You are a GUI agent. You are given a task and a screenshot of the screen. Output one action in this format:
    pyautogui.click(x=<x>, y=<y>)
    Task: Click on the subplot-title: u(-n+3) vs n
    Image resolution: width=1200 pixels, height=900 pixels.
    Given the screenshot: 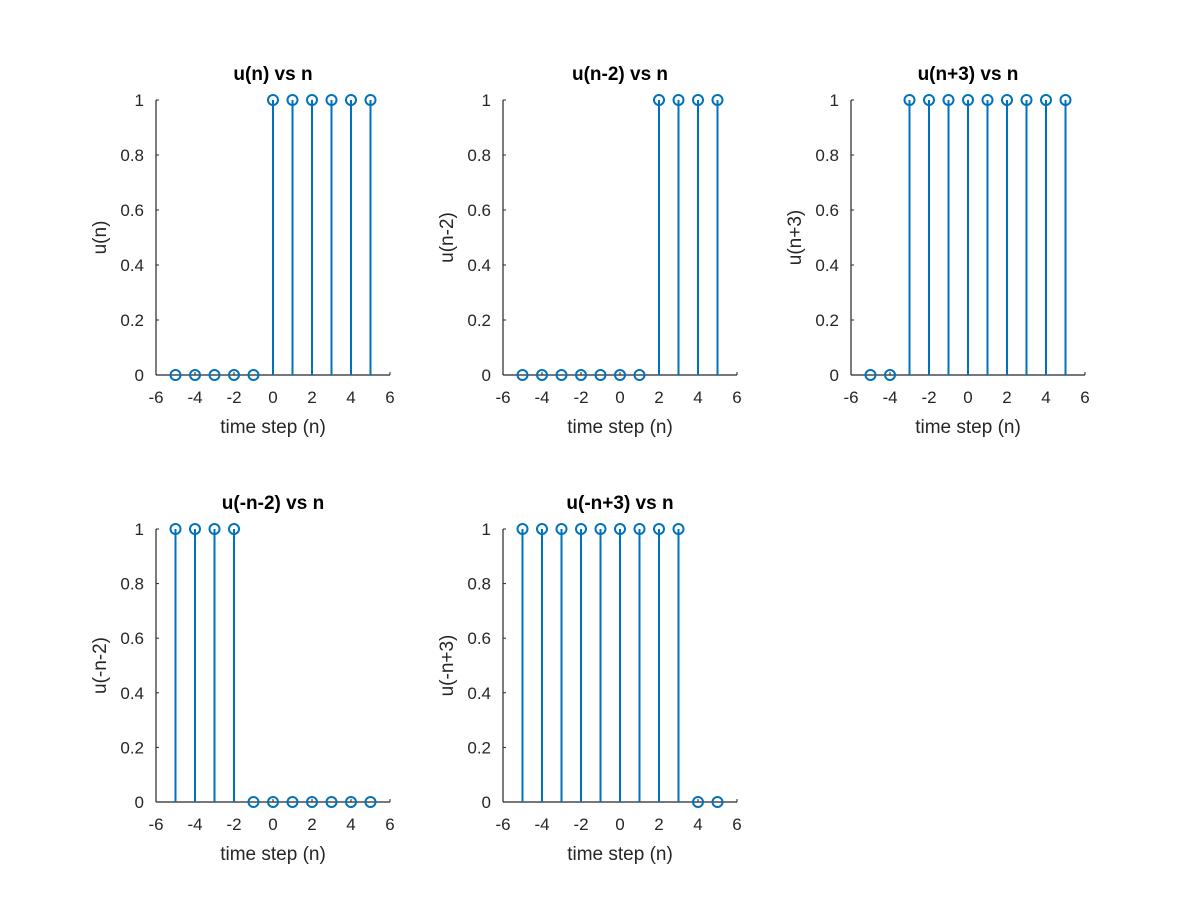 What is the action you would take?
    pyautogui.click(x=619, y=503)
    